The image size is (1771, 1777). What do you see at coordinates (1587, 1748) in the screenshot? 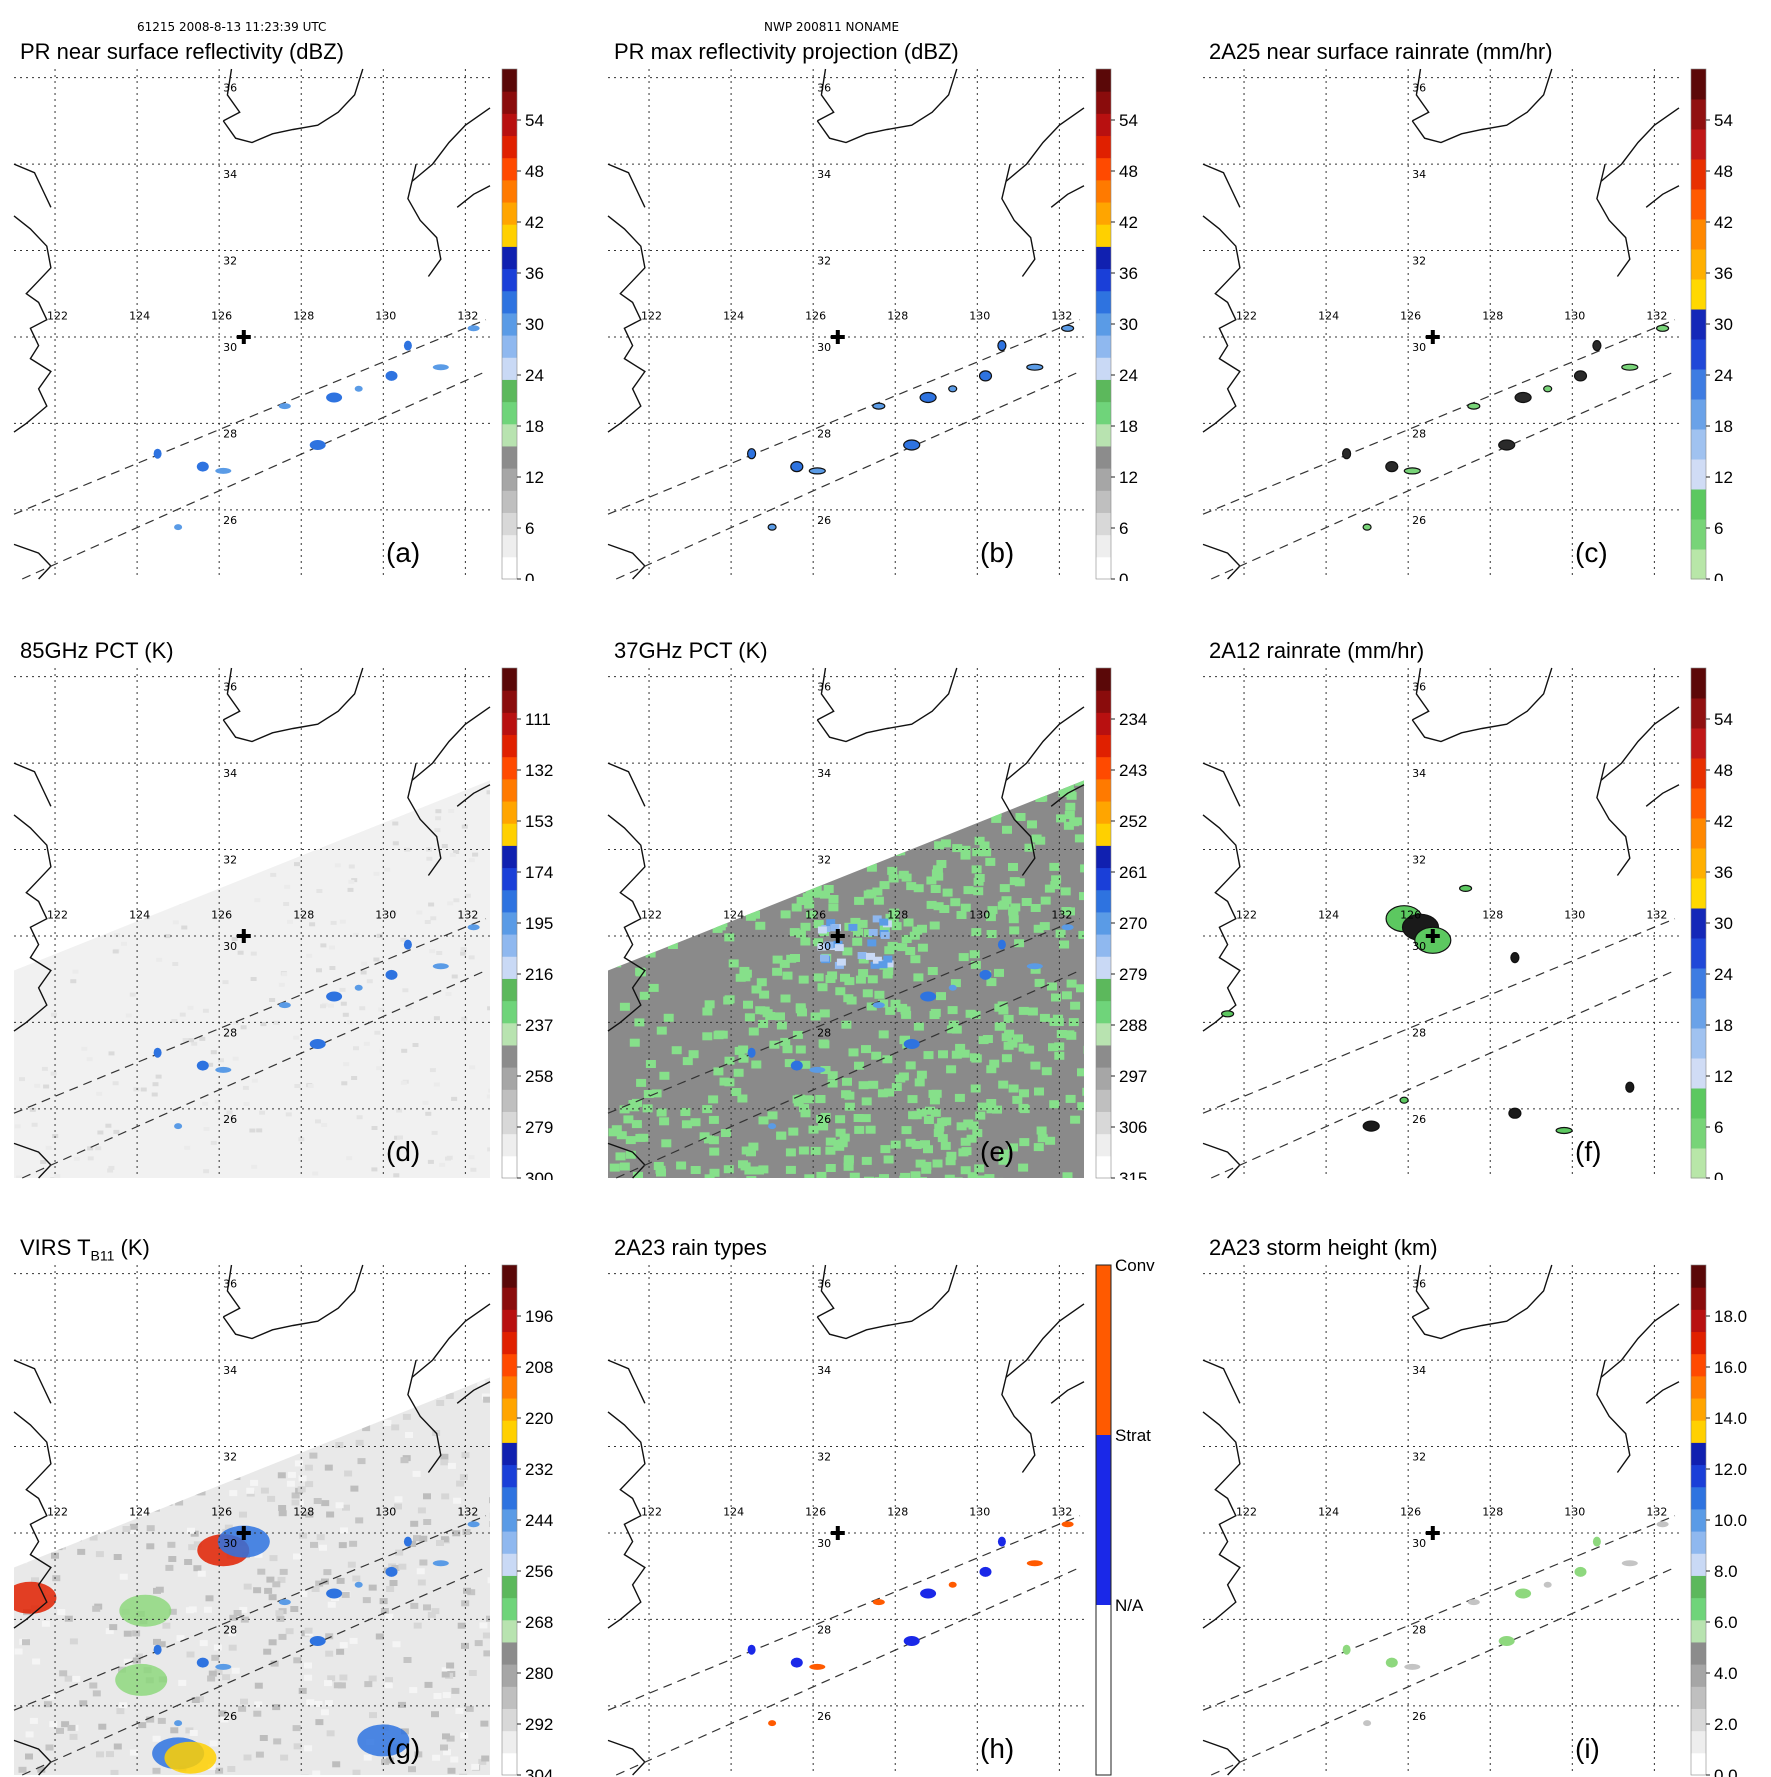
I see `panel-label: (i)` at bounding box center [1587, 1748].